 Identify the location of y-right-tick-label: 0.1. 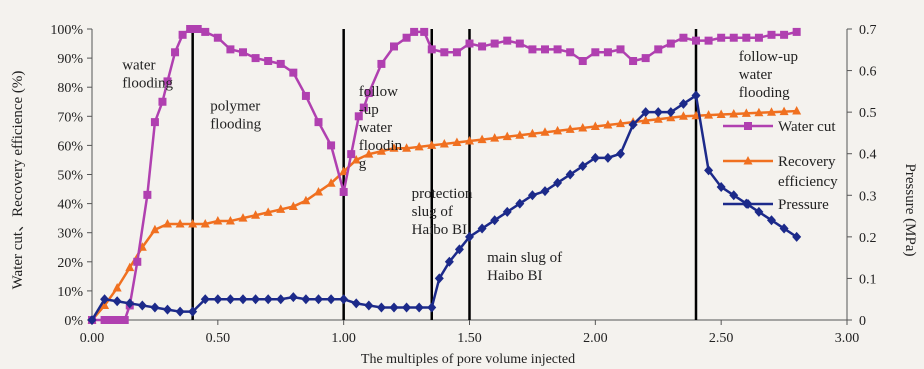
(868, 279).